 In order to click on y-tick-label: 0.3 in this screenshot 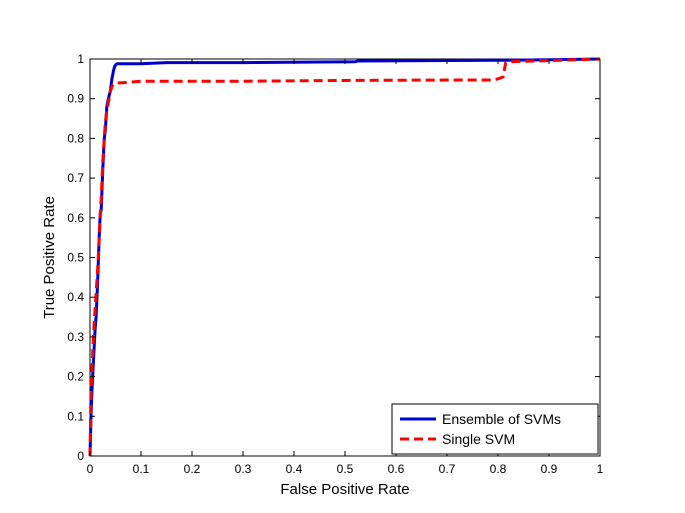, I will do `click(75, 337)`.